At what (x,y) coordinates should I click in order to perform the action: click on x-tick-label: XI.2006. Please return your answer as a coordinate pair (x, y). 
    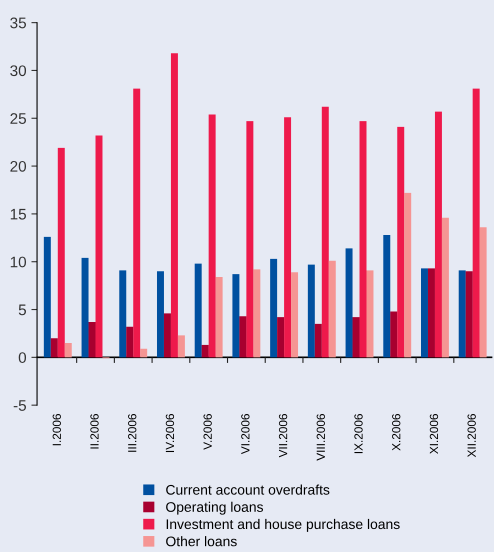
    Looking at the image, I should click on (434, 434).